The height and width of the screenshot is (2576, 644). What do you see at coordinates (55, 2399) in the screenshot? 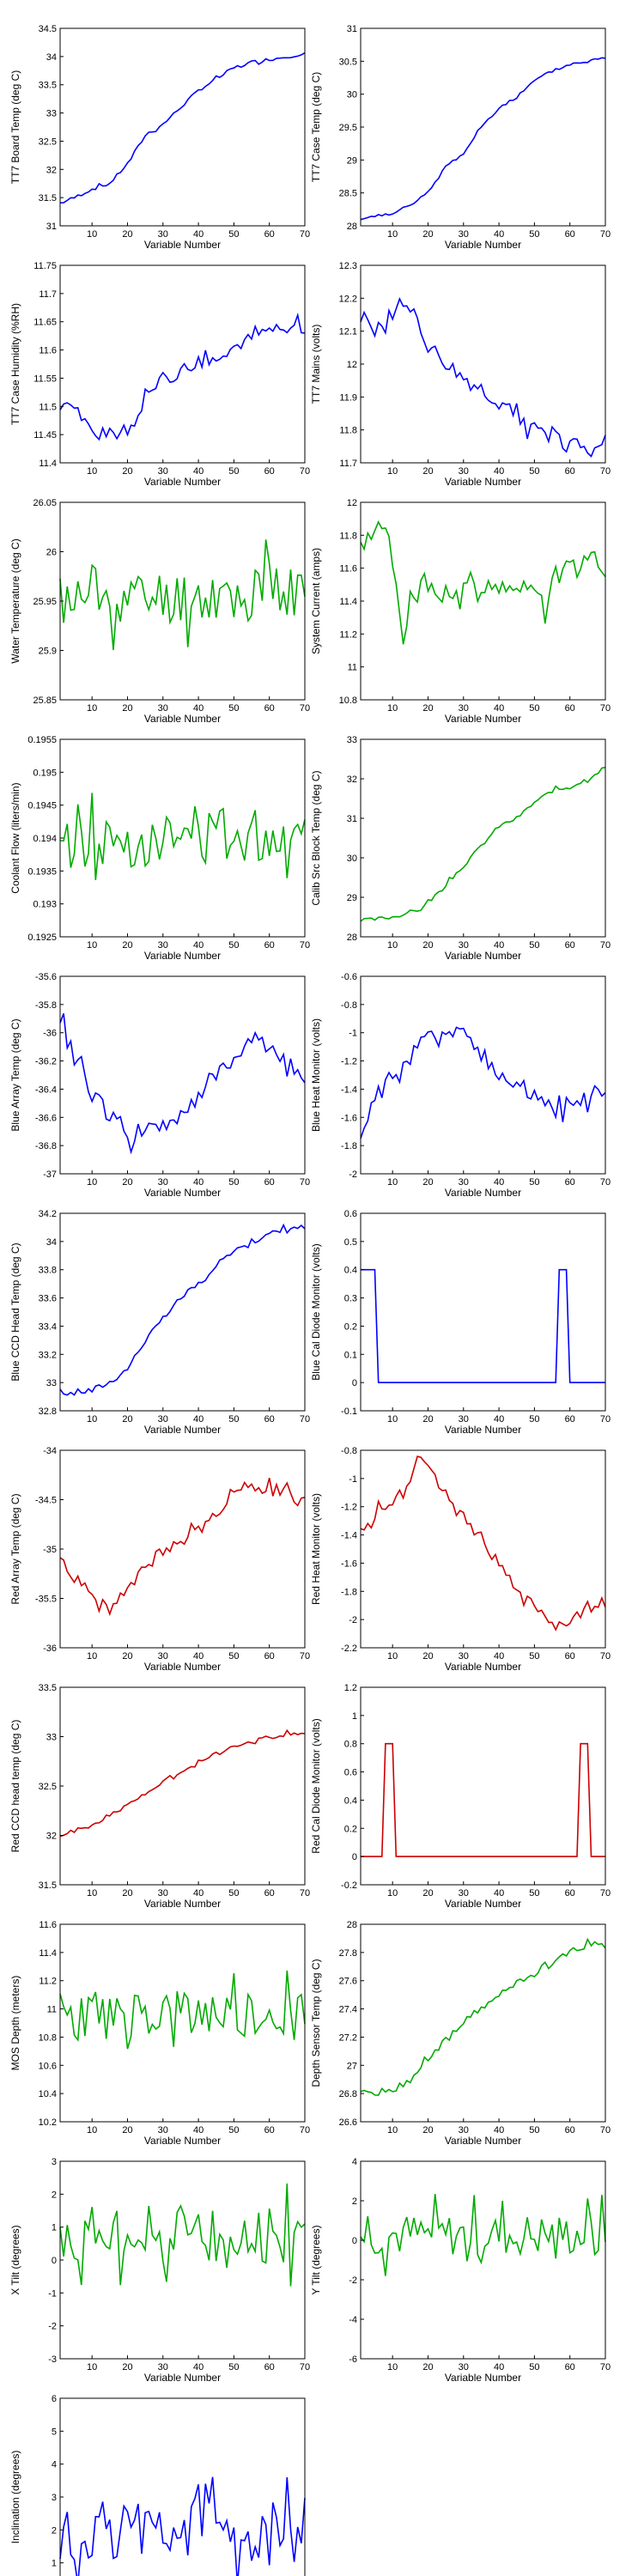
I see `y-tick-label: 6` at bounding box center [55, 2399].